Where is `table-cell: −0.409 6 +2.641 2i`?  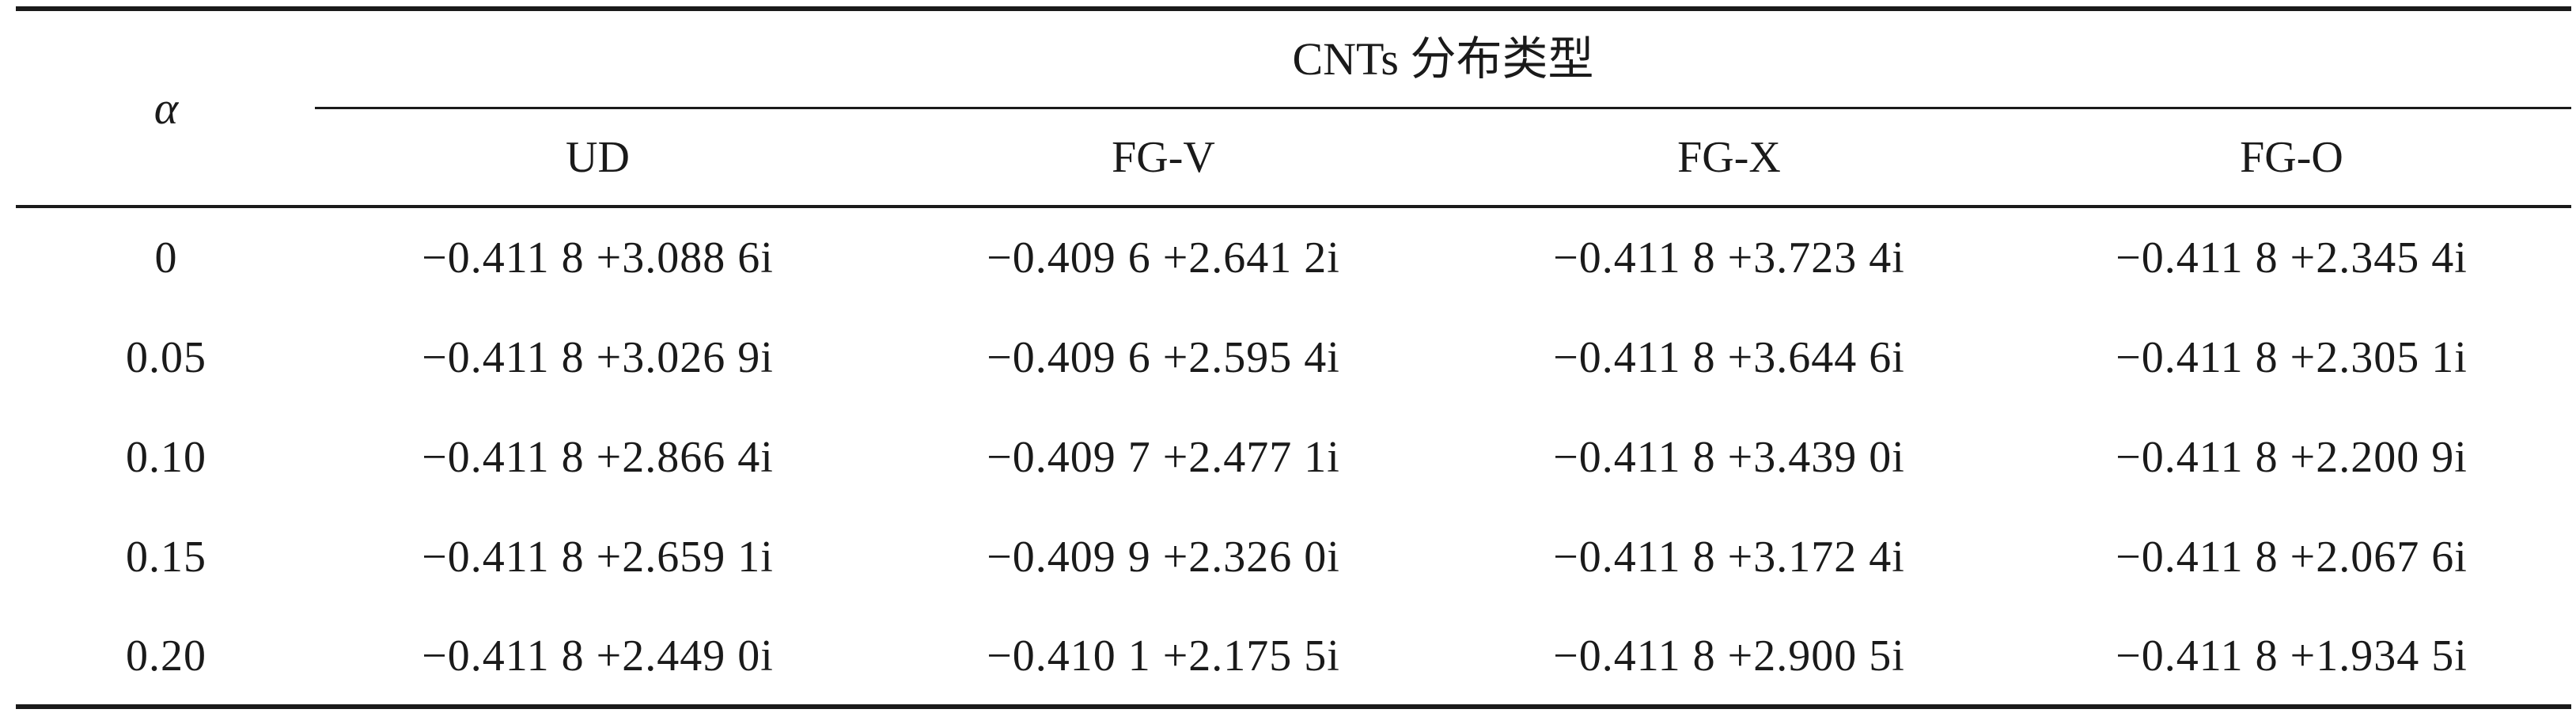 table-cell: −0.409 6 +2.641 2i is located at coordinates (1163, 258).